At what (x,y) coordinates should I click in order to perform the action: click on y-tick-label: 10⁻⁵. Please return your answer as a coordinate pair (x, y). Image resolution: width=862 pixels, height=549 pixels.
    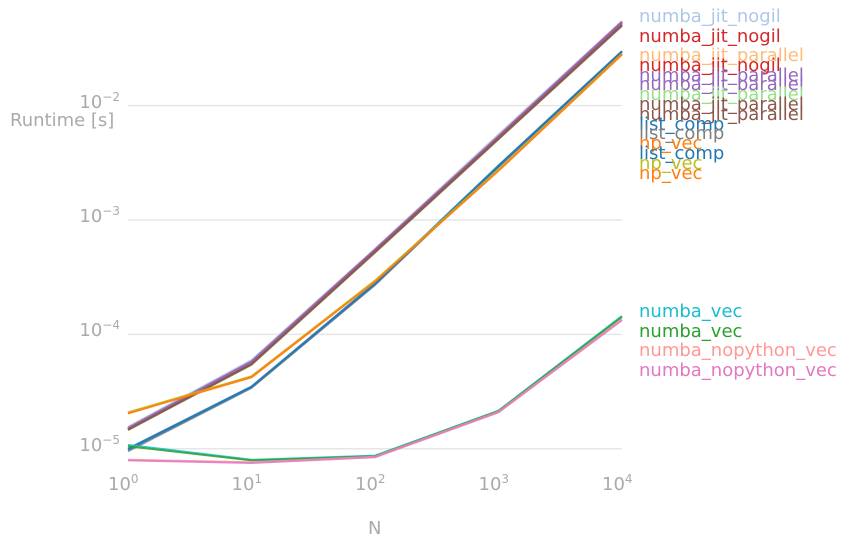
    Looking at the image, I should click on (99, 444).